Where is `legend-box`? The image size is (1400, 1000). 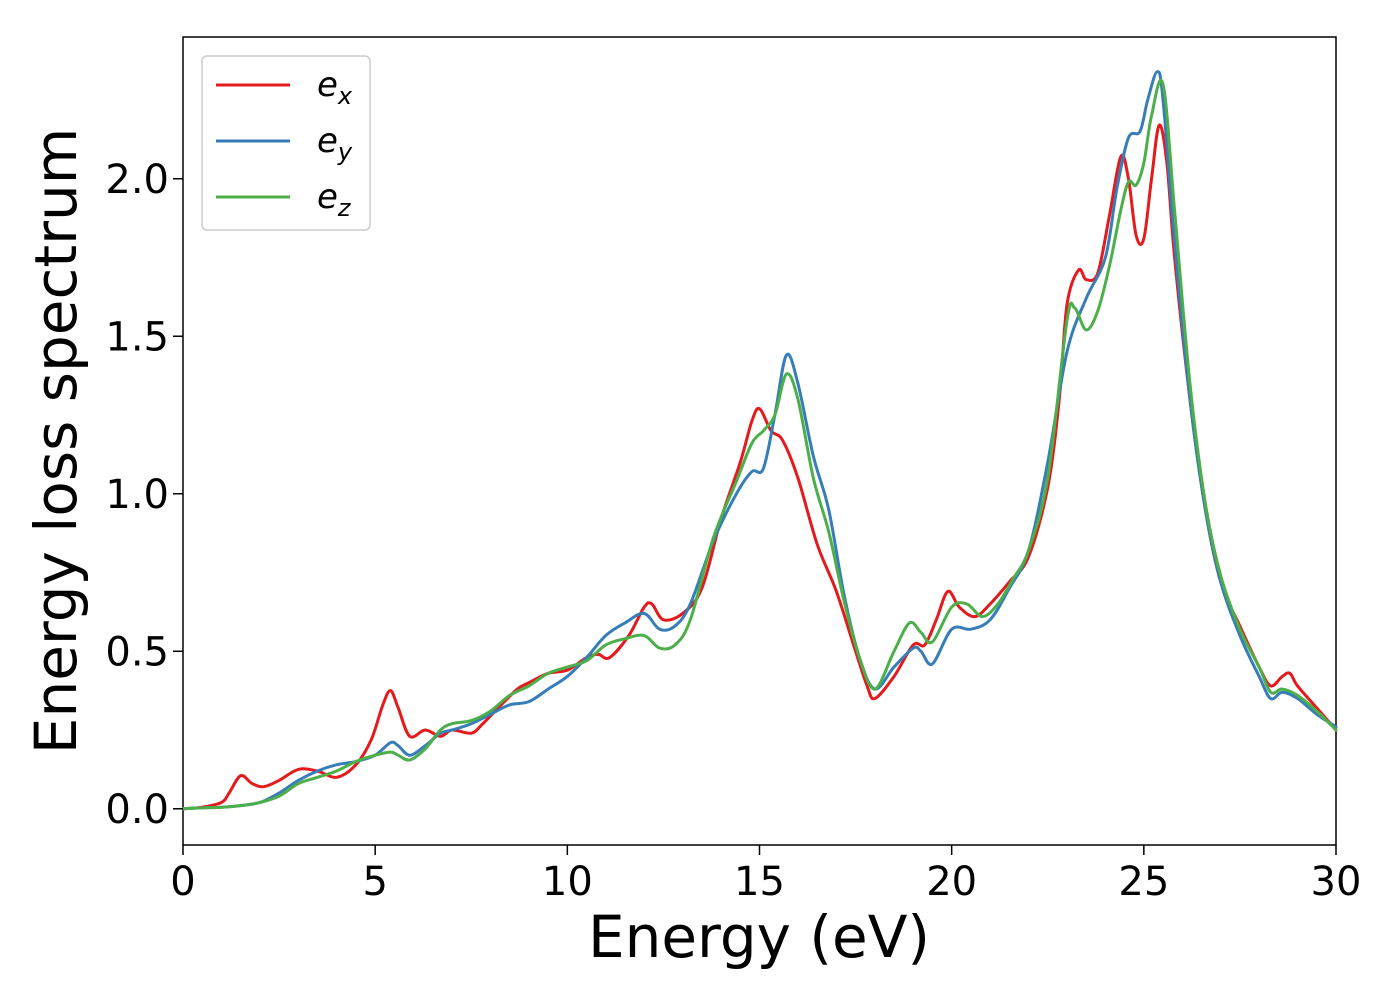 legend-box is located at coordinates (286, 143).